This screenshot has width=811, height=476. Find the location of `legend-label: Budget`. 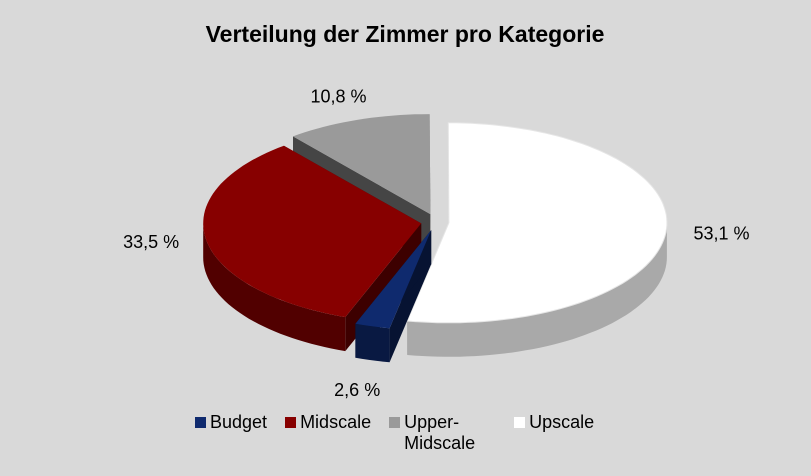

legend-label: Budget is located at coordinates (239, 422).